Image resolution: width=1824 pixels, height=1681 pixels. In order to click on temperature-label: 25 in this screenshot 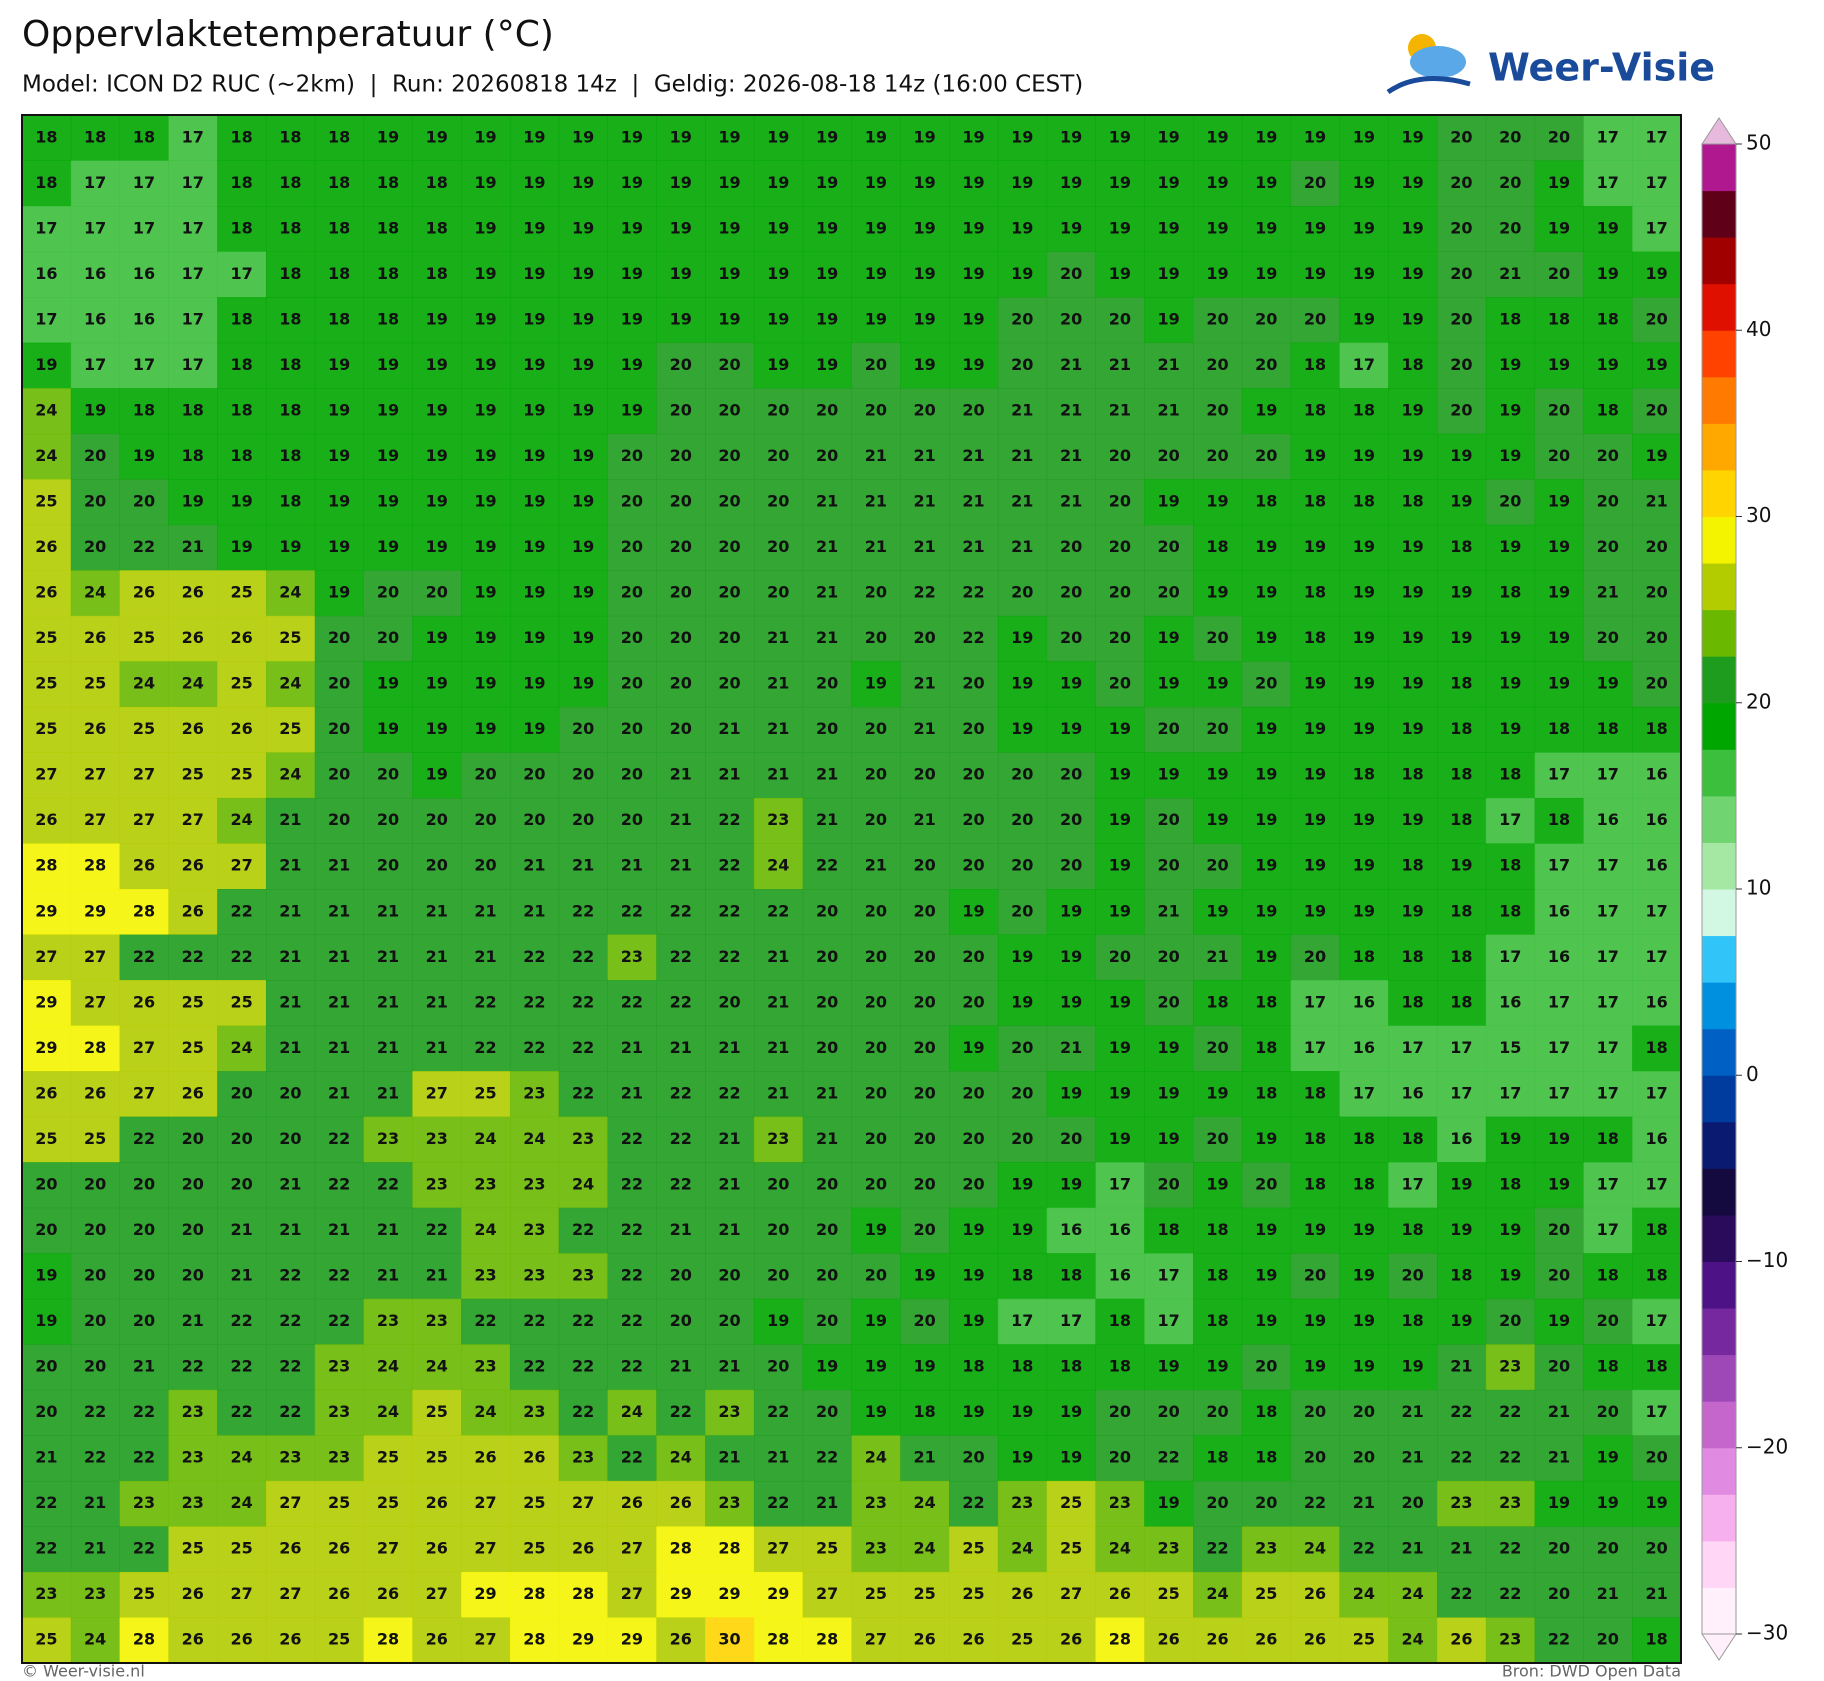, I will do `click(46, 1138)`.